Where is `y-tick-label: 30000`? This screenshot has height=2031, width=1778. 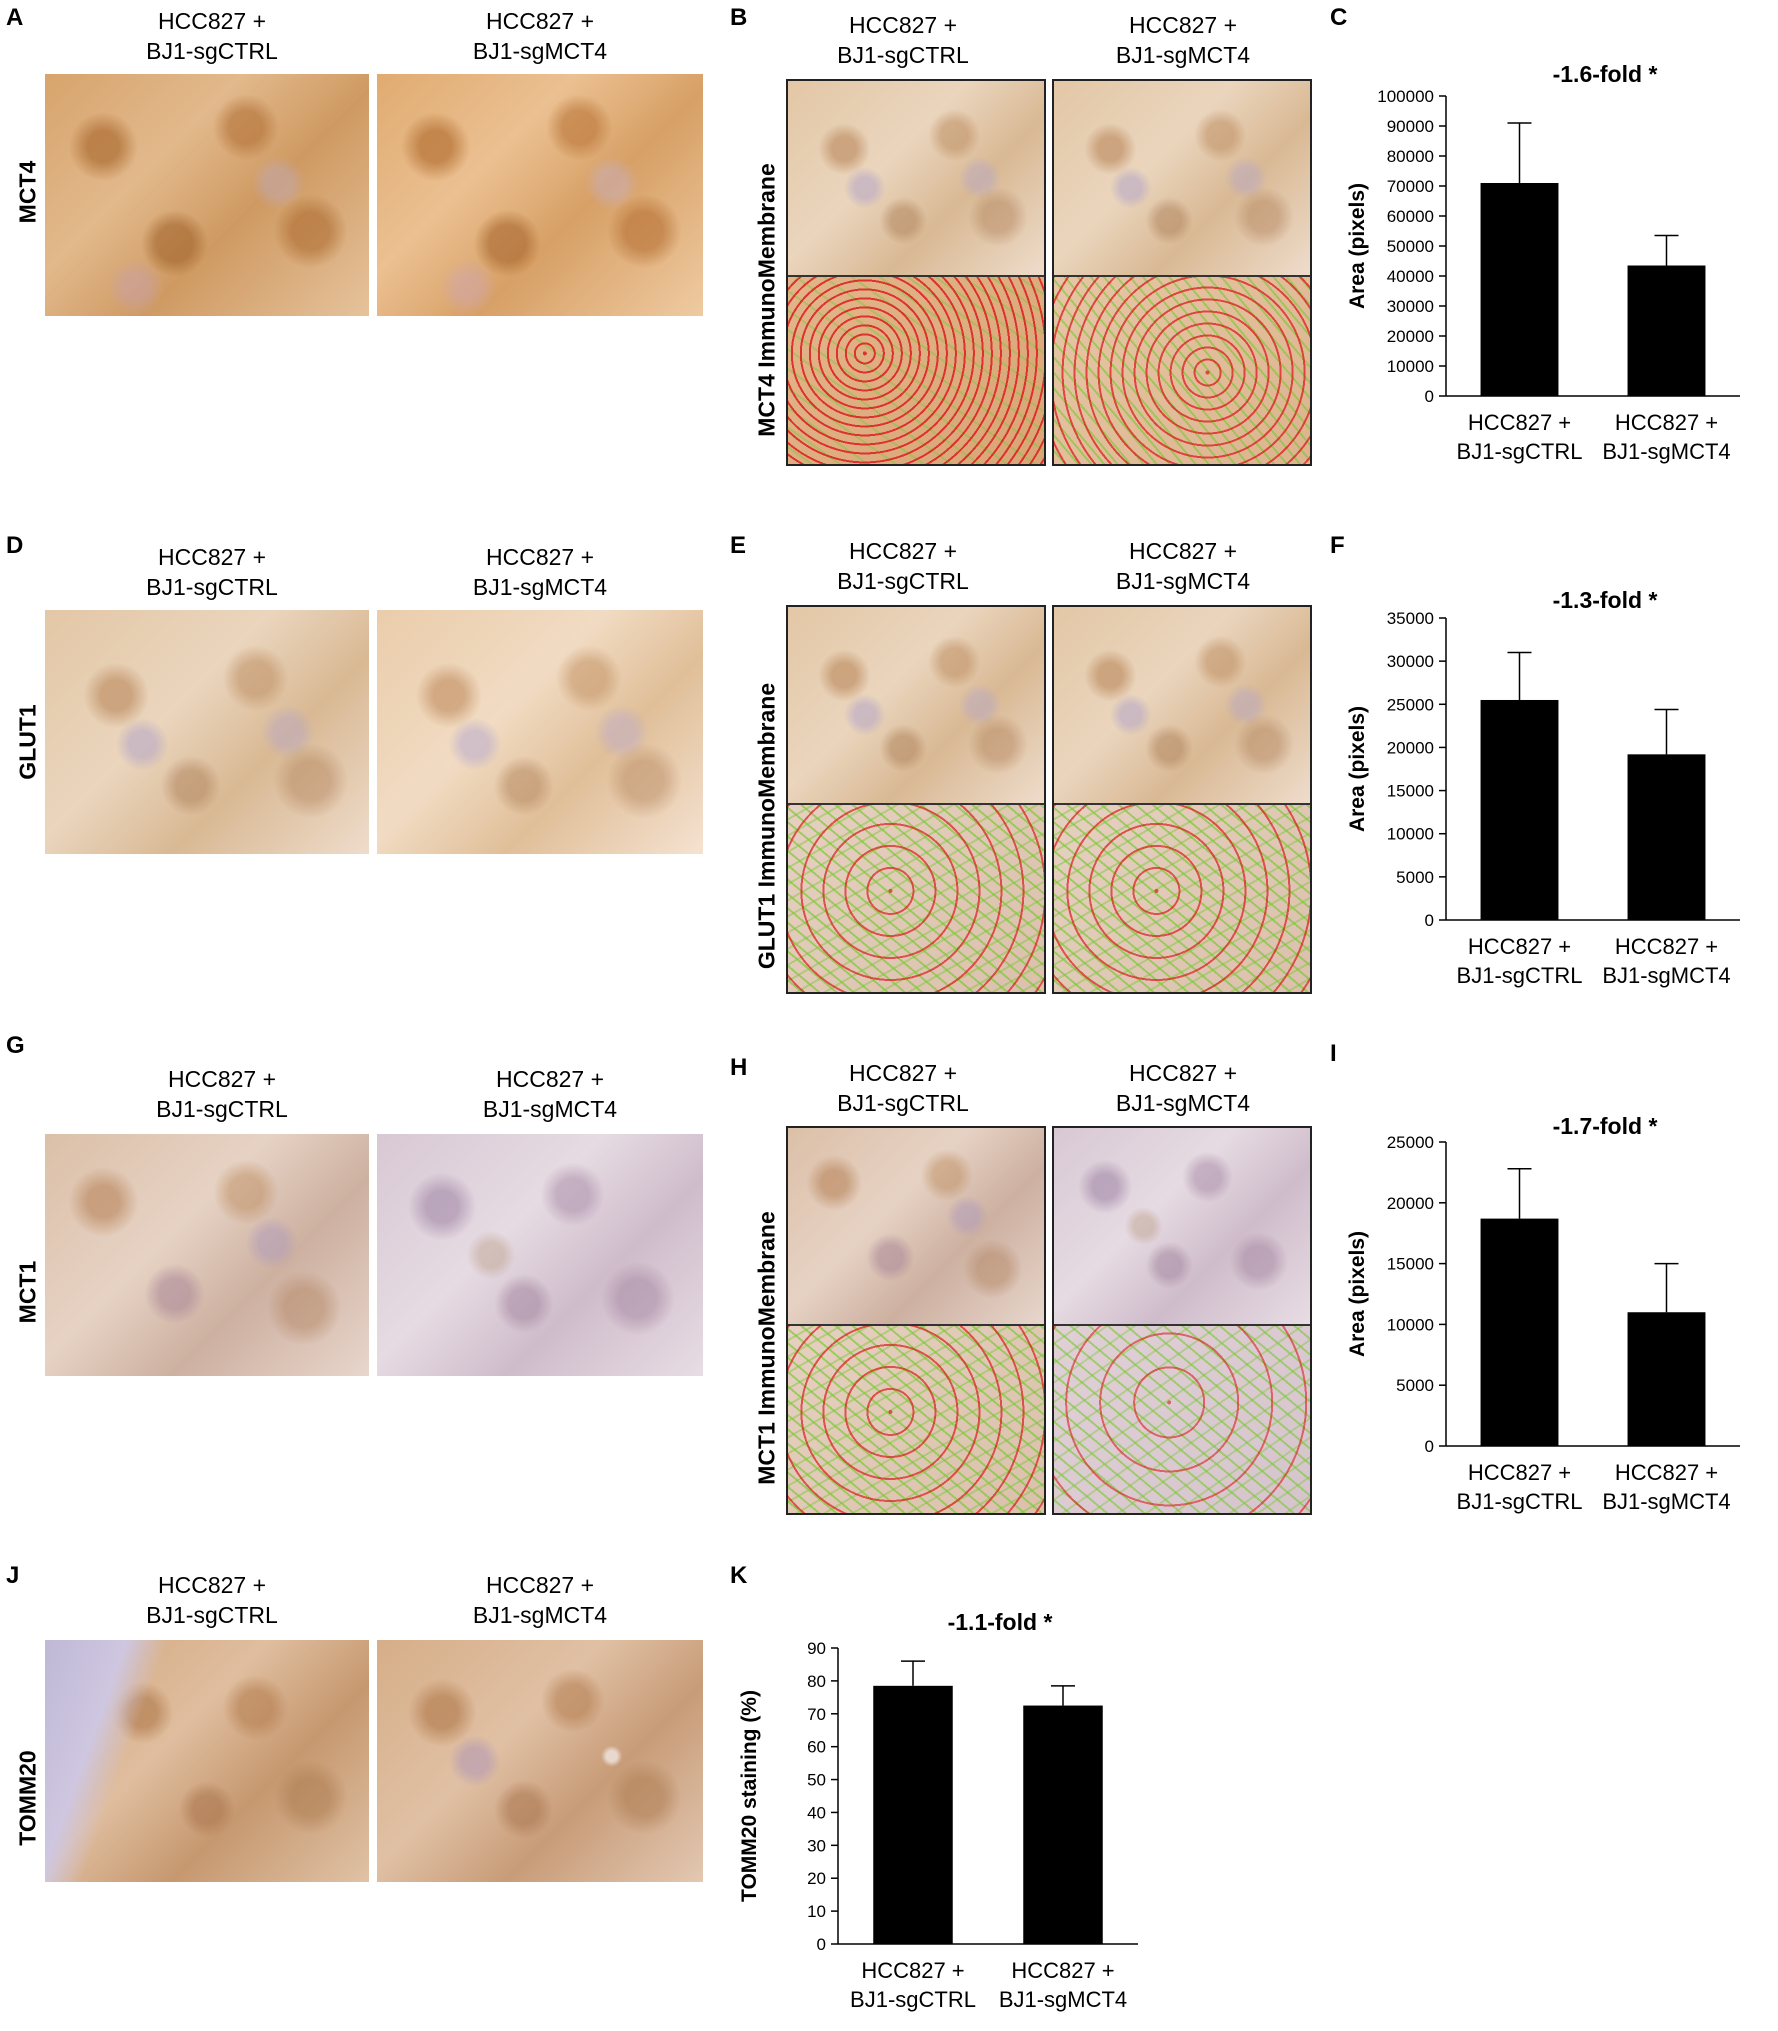
y-tick-label: 30000 is located at coordinates (1410, 306).